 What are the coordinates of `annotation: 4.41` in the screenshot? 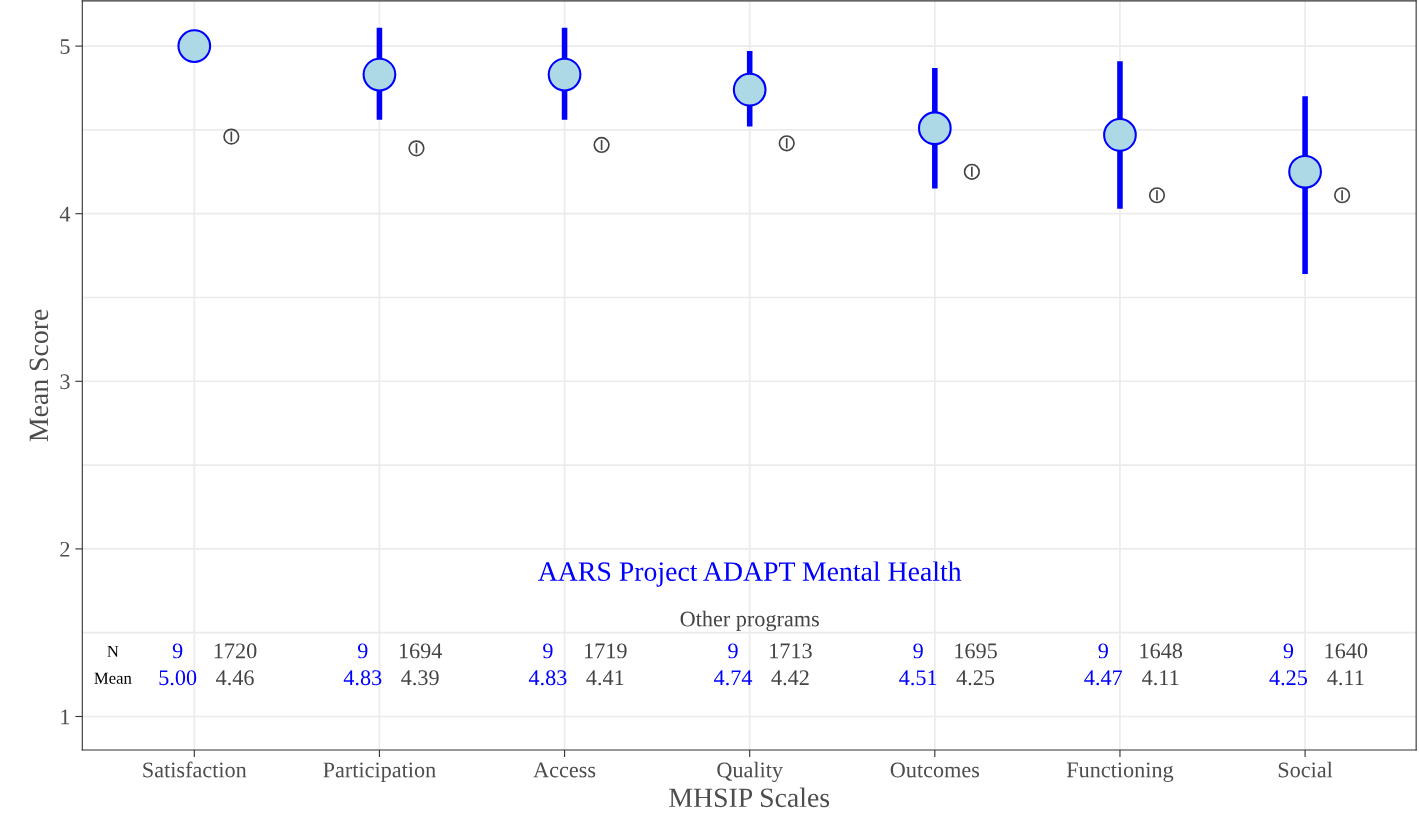 It's located at (605, 678).